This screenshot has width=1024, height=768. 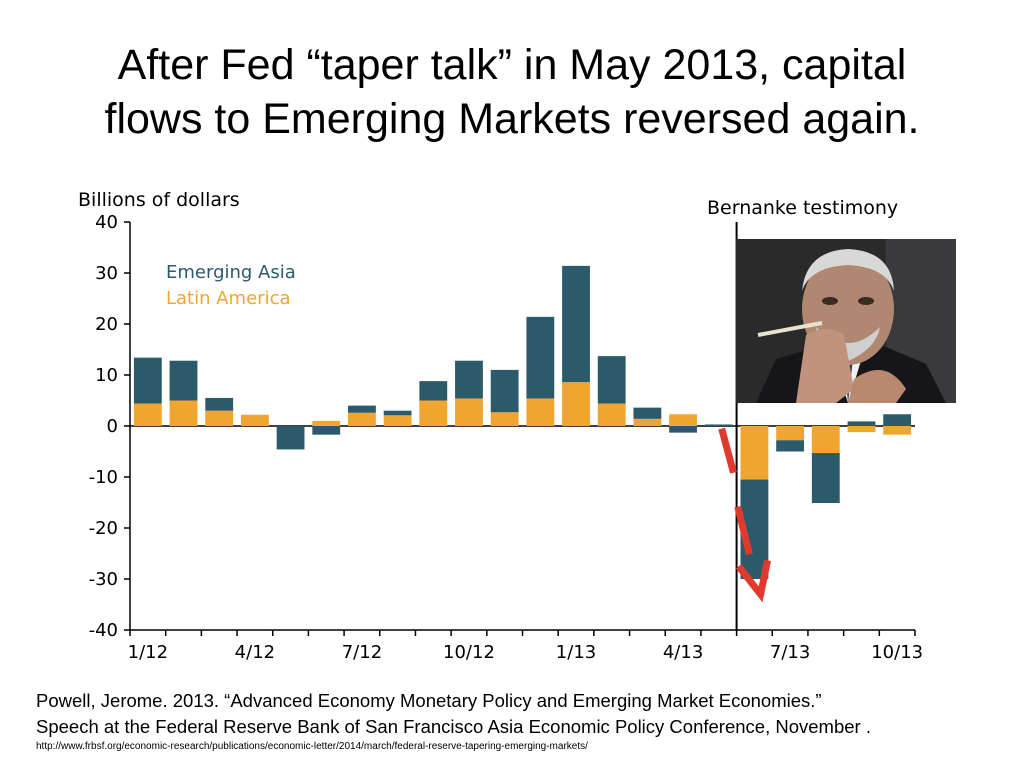 I want to click on legend-latin-america: Latin America, so click(x=228, y=298).